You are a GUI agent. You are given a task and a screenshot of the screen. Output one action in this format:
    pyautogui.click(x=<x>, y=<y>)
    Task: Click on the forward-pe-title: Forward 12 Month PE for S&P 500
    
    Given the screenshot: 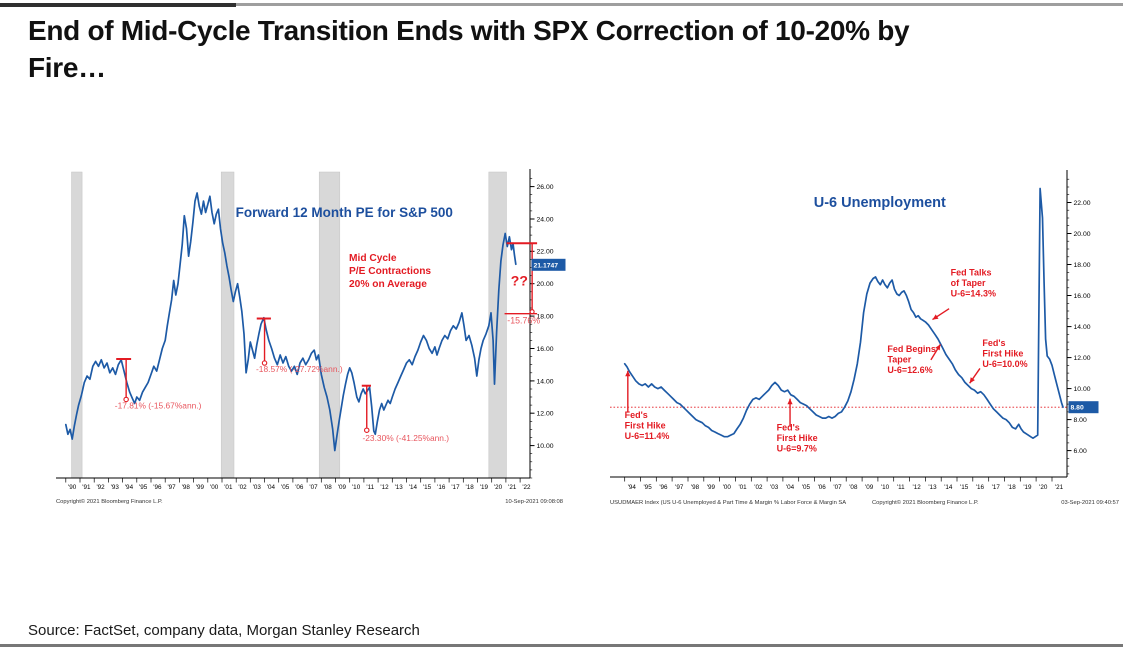 What is the action you would take?
    pyautogui.click(x=344, y=212)
    